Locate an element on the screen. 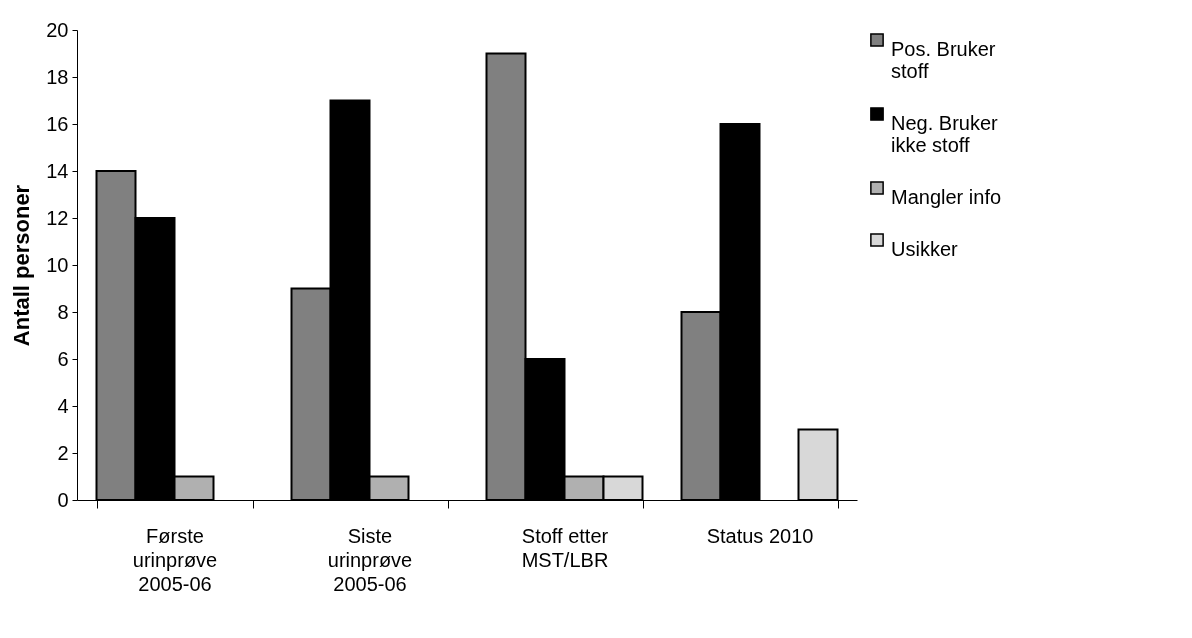  legend-label: Mangler info is located at coordinates (946, 197).